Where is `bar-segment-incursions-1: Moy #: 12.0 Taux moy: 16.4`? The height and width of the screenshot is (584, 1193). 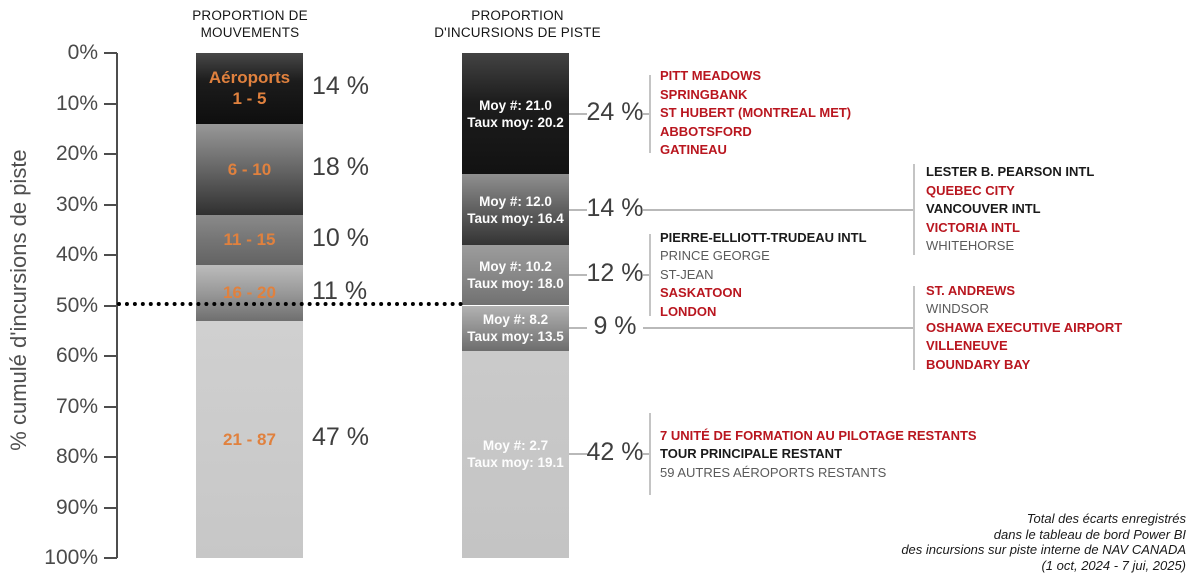
bar-segment-incursions-1: Moy #: 12.0 Taux moy: 16.4 is located at coordinates (515, 209).